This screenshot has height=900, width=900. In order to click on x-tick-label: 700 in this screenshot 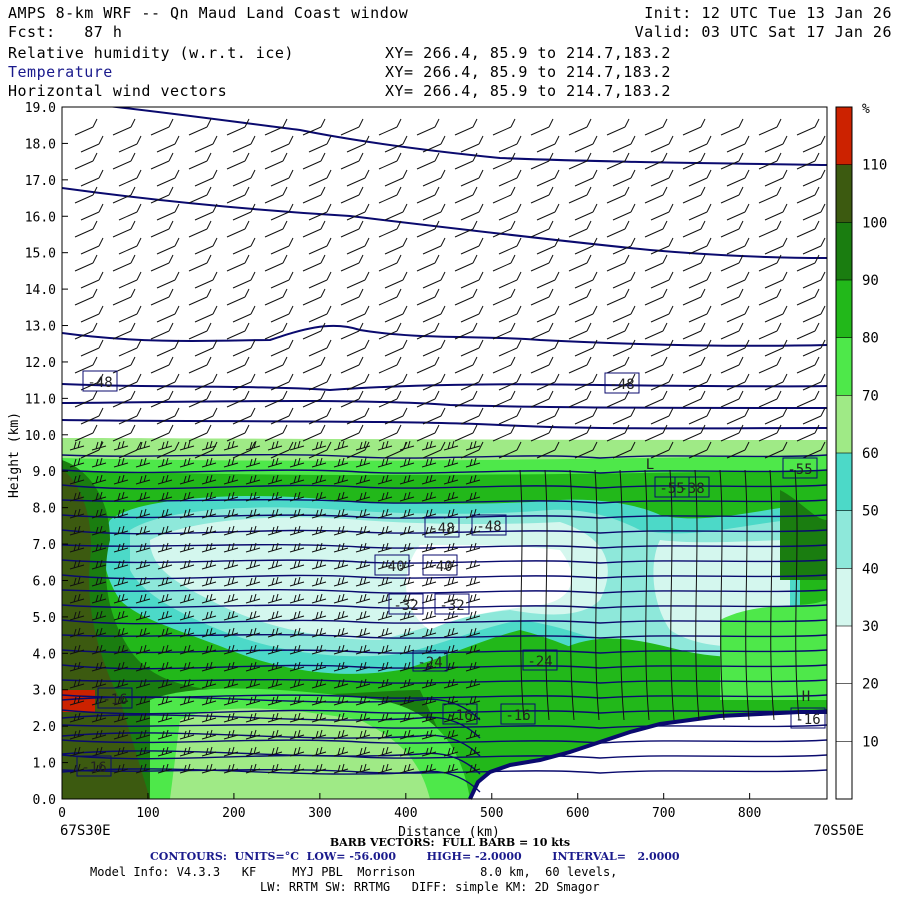, I will do `click(663, 813)`.